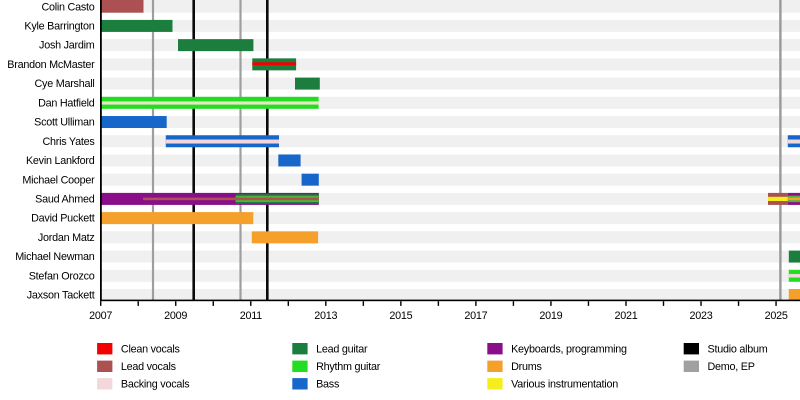  Describe the element at coordinates (55, 257) in the screenshot. I see `svg-text: Michael Newman` at that location.